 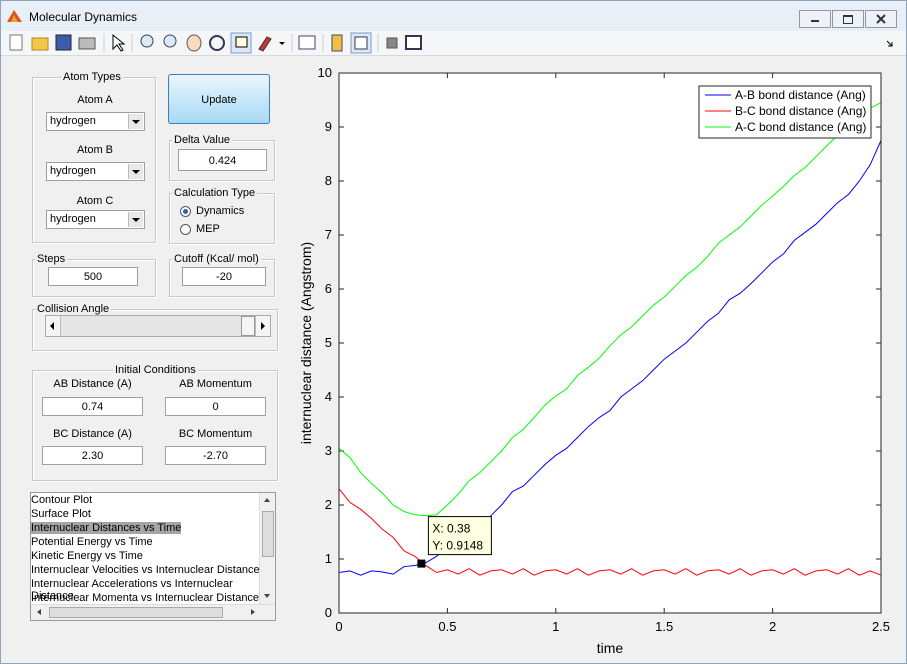 I want to click on field-label: BC Momentum, so click(x=215, y=434).